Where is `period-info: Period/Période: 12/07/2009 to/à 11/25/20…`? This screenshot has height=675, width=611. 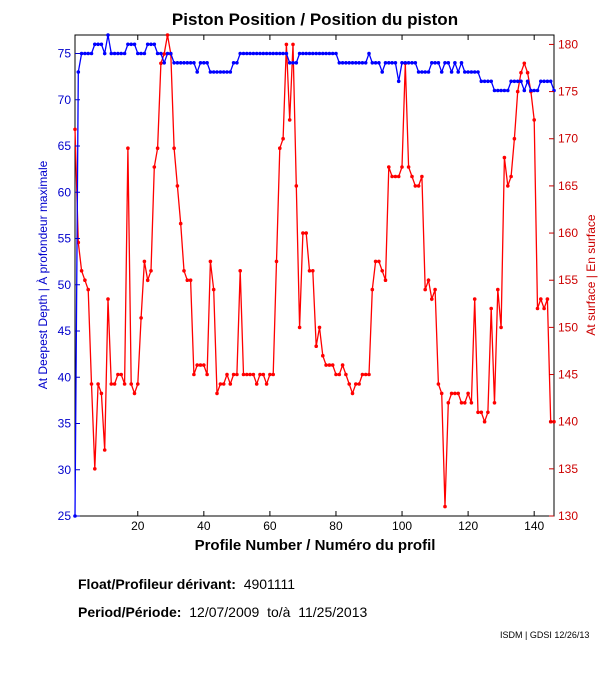
period-info: Period/Période: 12/07/2009 to/à 11/25/20… is located at coordinates (222, 612).